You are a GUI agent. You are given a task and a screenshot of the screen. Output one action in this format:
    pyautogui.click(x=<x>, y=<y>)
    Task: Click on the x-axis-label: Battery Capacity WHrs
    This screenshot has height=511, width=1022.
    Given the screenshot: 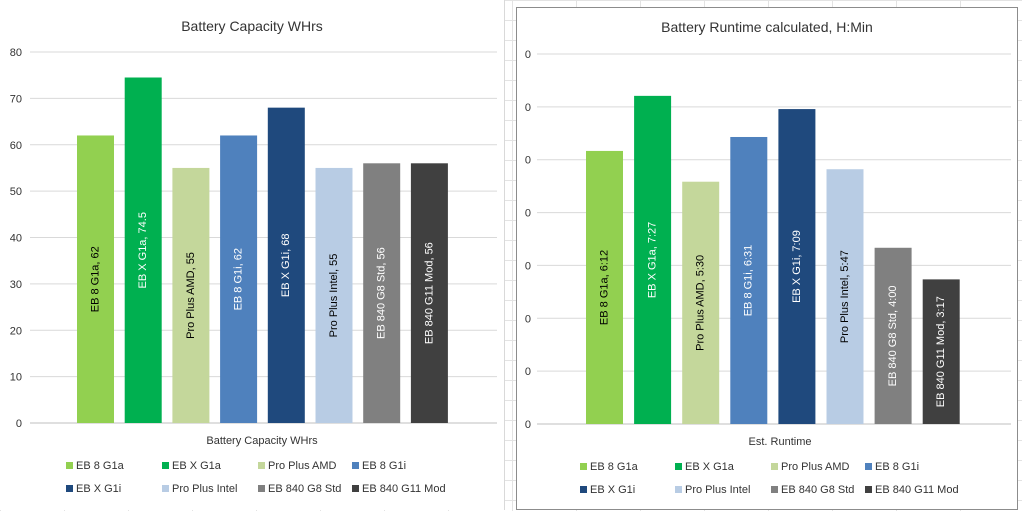 What is the action you would take?
    pyautogui.click(x=262, y=441)
    